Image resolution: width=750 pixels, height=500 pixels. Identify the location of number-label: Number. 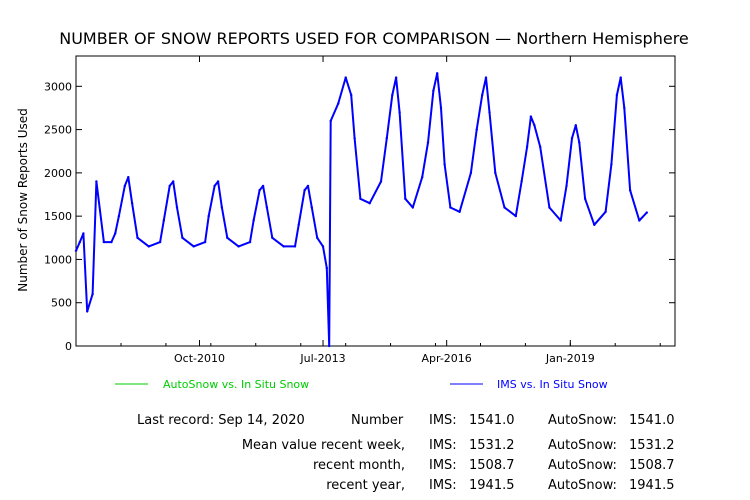
(377, 420).